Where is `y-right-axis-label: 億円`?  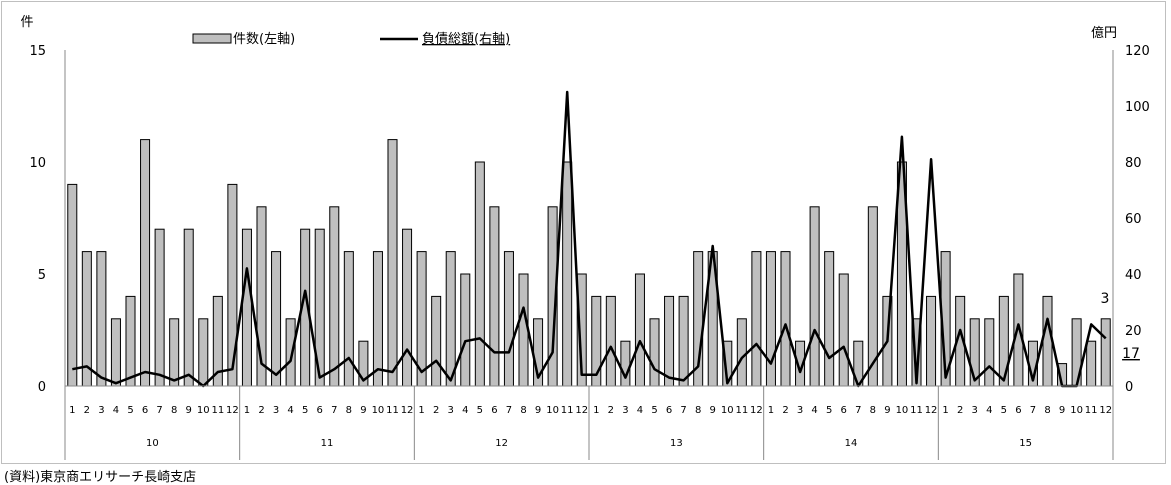
y-right-axis-label: 億円 is located at coordinates (1104, 33).